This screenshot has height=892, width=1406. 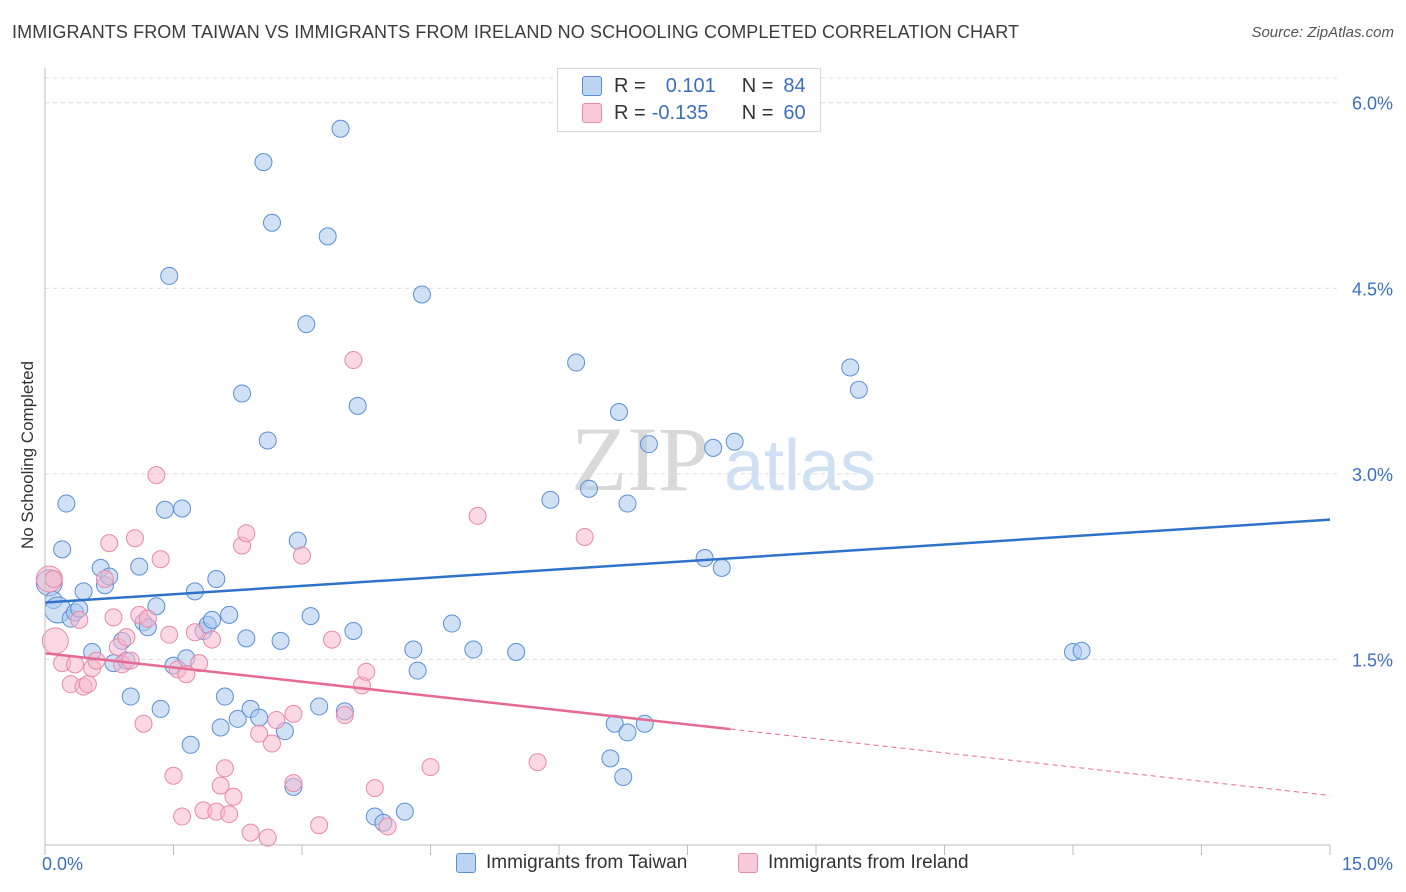 I want to click on ireland-n-value: 60, so click(x=794, y=112).